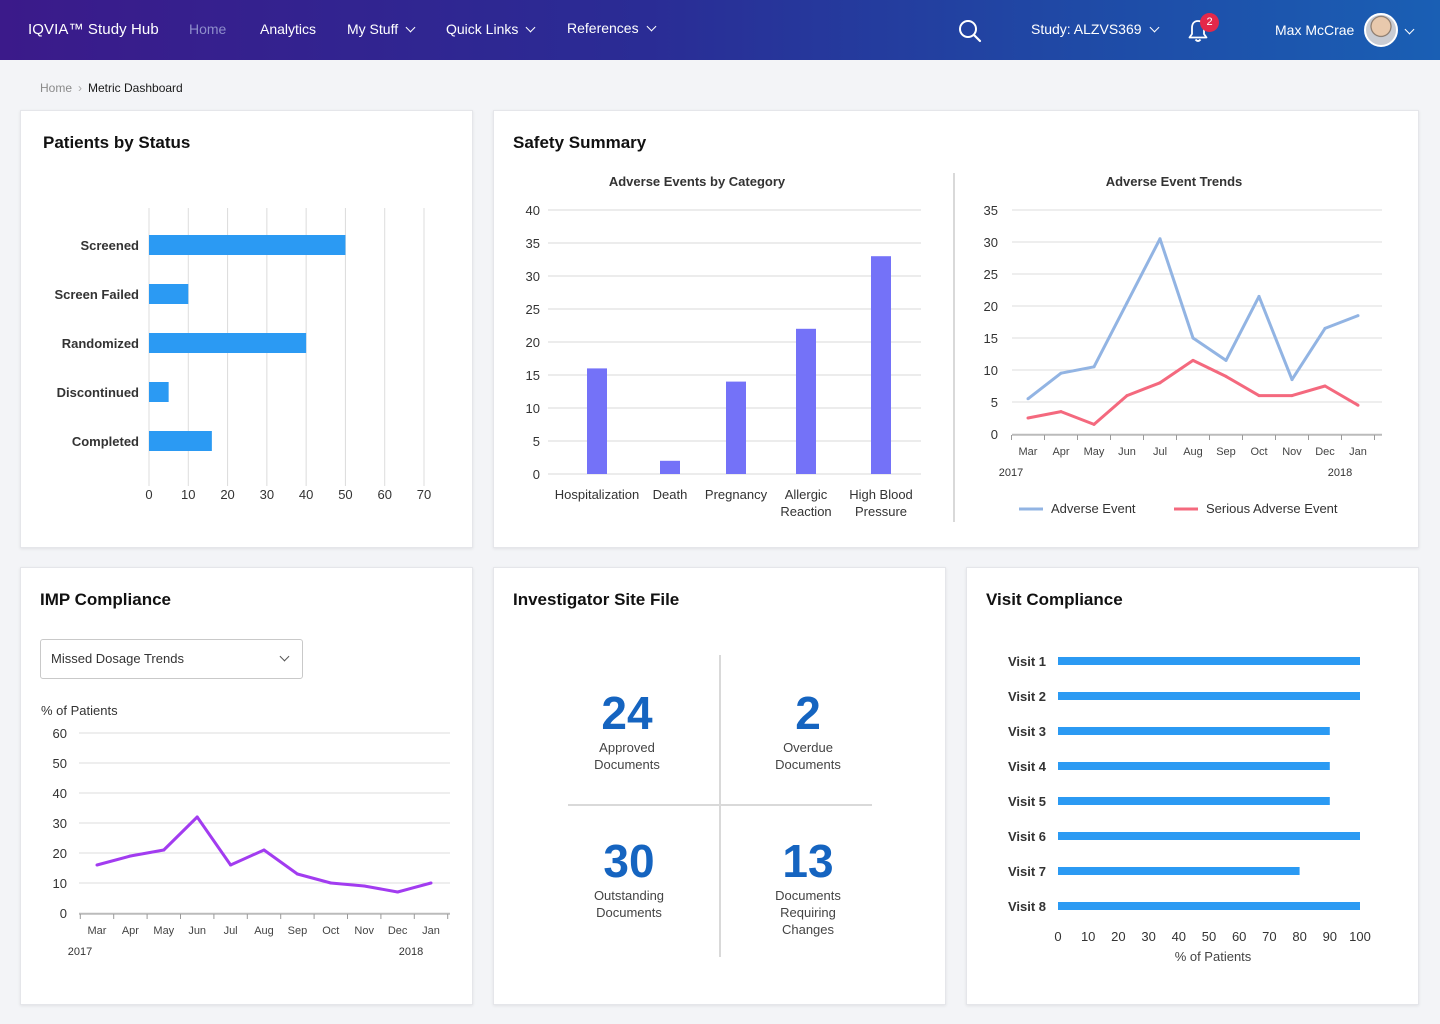 This screenshot has width=1440, height=1024. Describe the element at coordinates (1054, 599) in the screenshot. I see `card-title: Visit Compliance` at that location.